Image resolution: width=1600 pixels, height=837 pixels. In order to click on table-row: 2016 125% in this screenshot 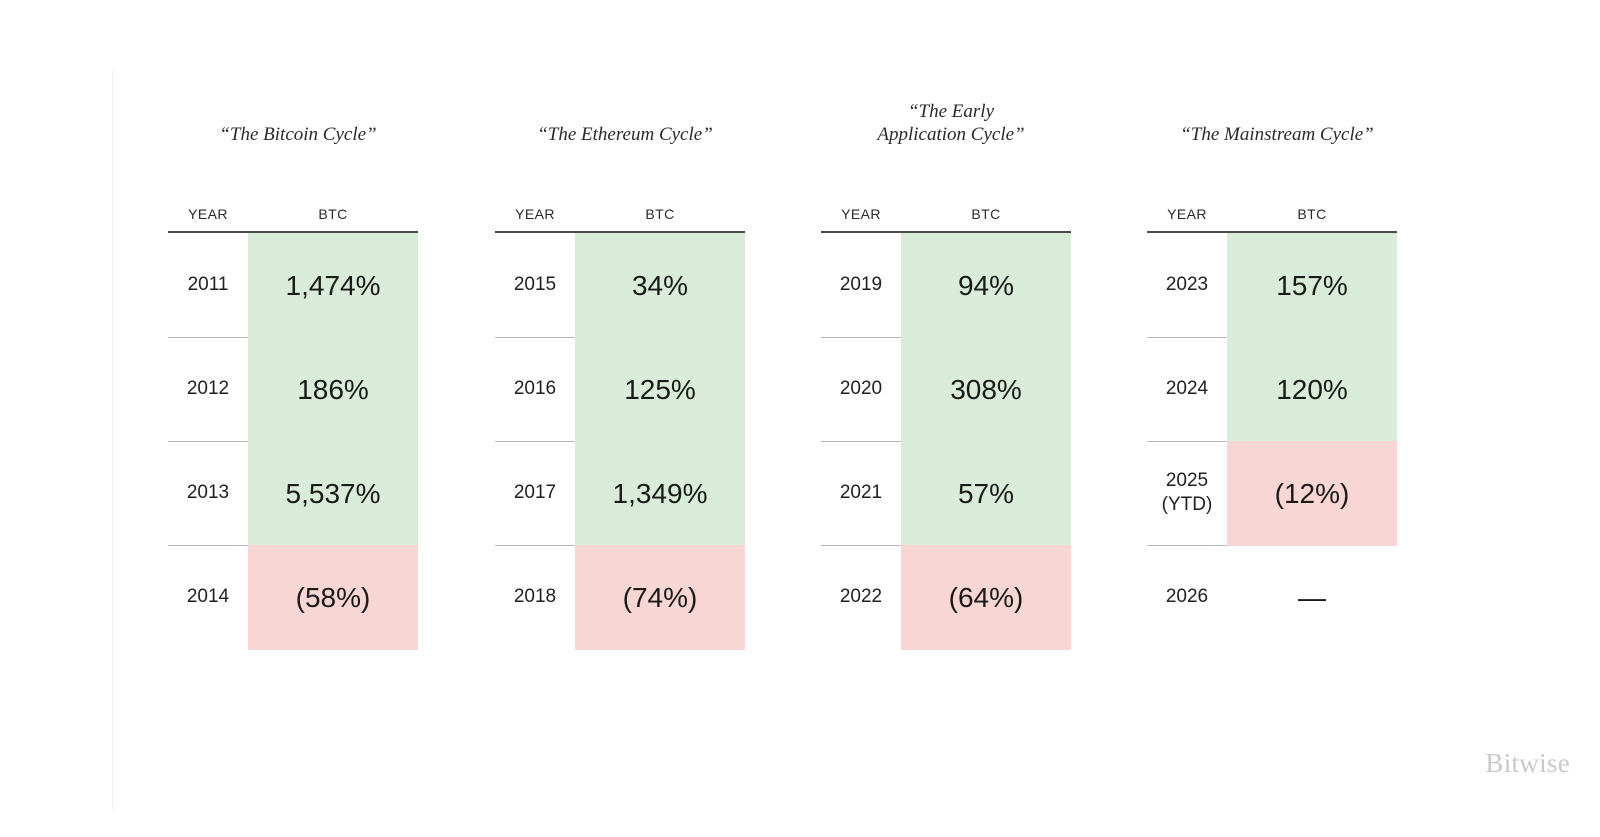, I will do `click(620, 389)`.